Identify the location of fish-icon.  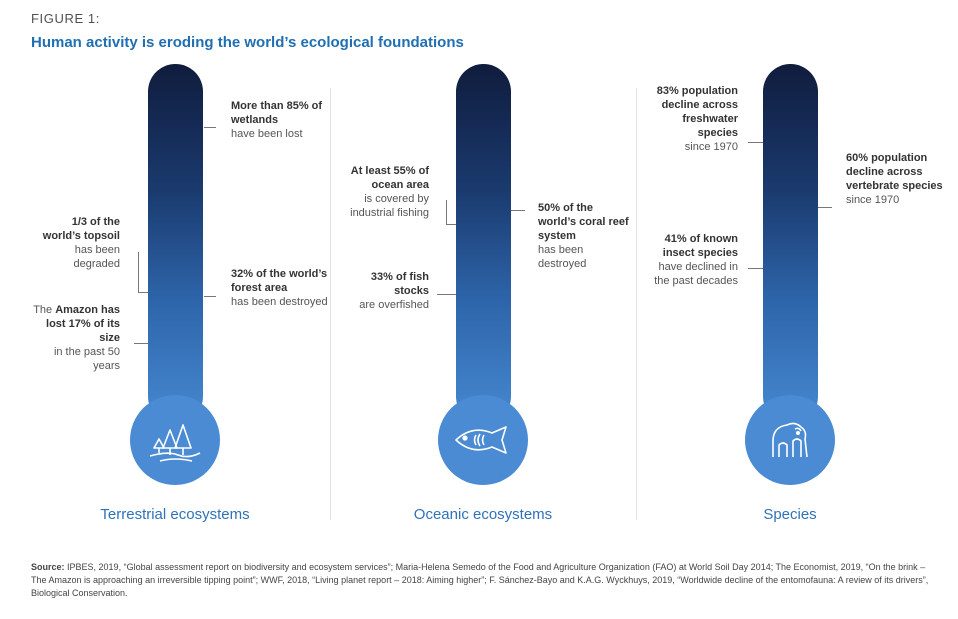
(481, 440).